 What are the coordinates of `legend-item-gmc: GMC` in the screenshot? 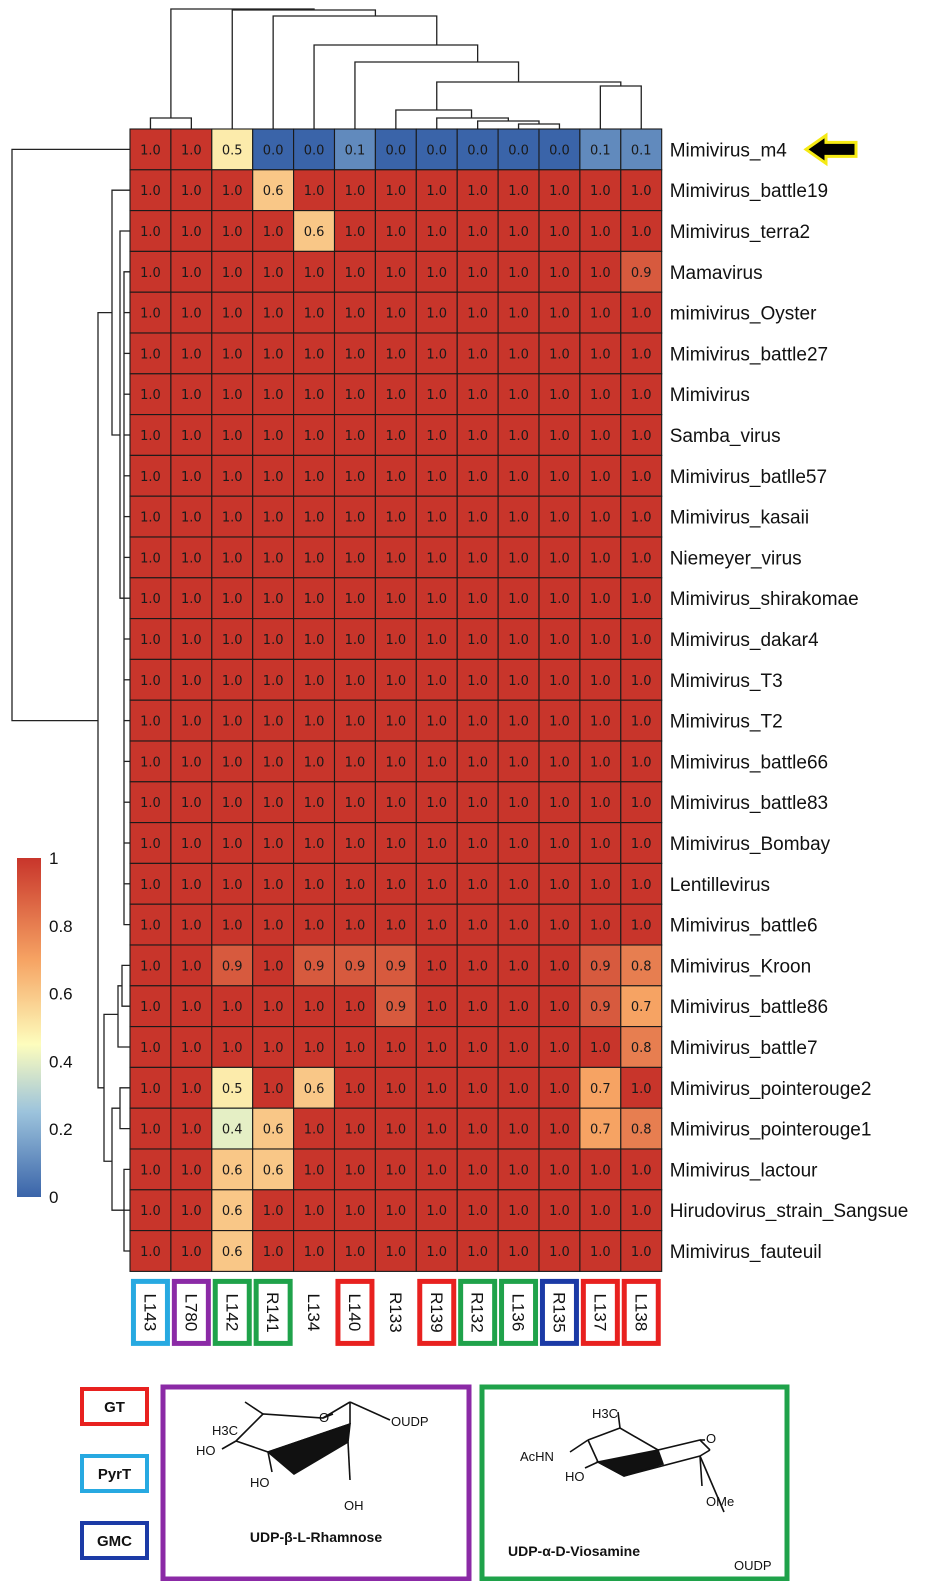 It's located at (114, 1540).